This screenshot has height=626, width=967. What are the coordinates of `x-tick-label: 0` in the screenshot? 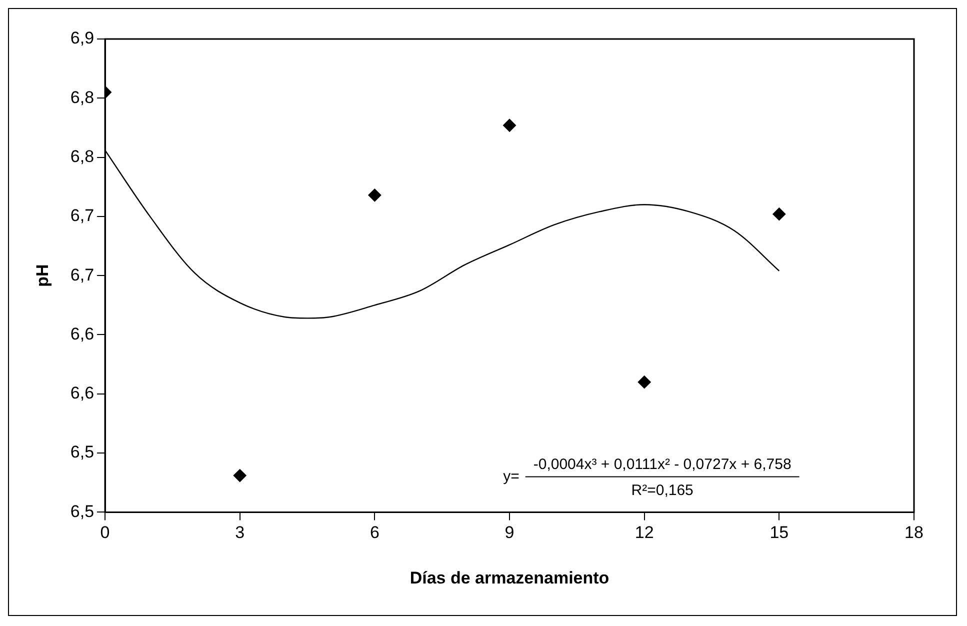 It's located at (105, 532).